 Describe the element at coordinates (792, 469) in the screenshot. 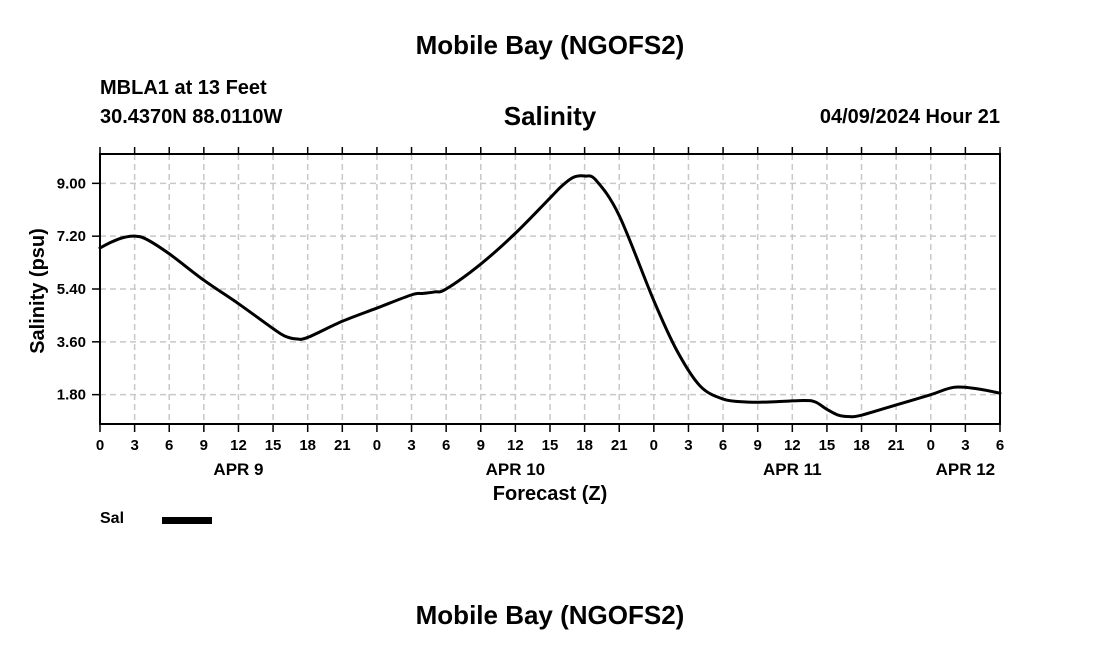

I see `date-label: APR 11` at that location.